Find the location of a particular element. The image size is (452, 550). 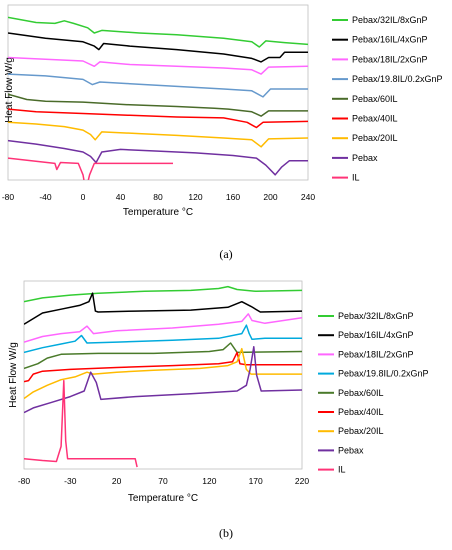

panel-label: (a) is located at coordinates (225, 254).